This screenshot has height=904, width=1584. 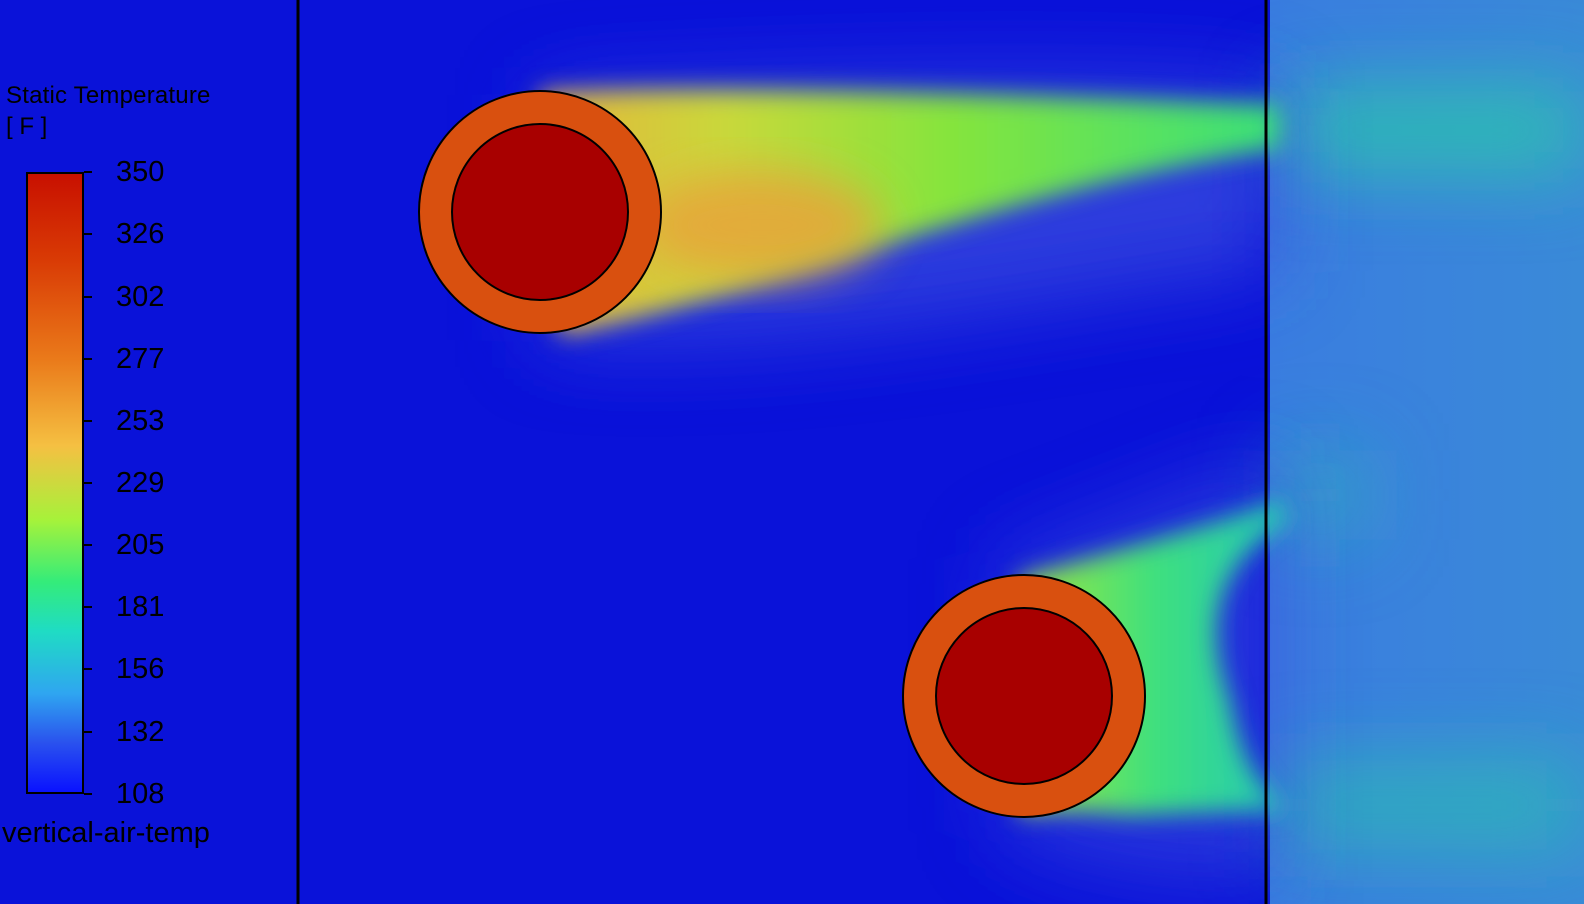 I want to click on tick-label: 253, so click(x=140, y=421).